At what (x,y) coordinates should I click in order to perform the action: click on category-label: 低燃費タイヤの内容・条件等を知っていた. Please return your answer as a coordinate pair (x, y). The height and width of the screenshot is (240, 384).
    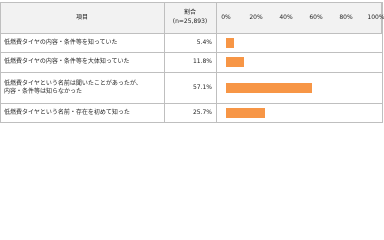
    Looking at the image, I should click on (61, 42).